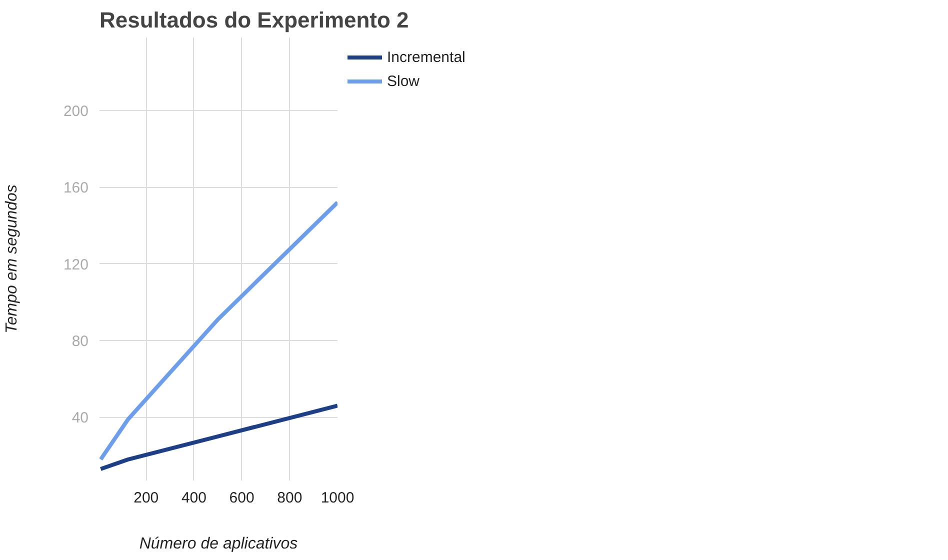  What do you see at coordinates (193, 498) in the screenshot?
I see `x-tick-label: 400` at bounding box center [193, 498].